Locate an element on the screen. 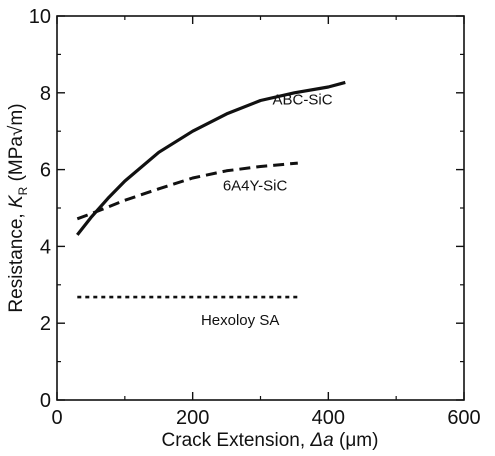 The image size is (495, 456). series-label-hexoloy-sa: Hexoloy SA is located at coordinates (240, 320).